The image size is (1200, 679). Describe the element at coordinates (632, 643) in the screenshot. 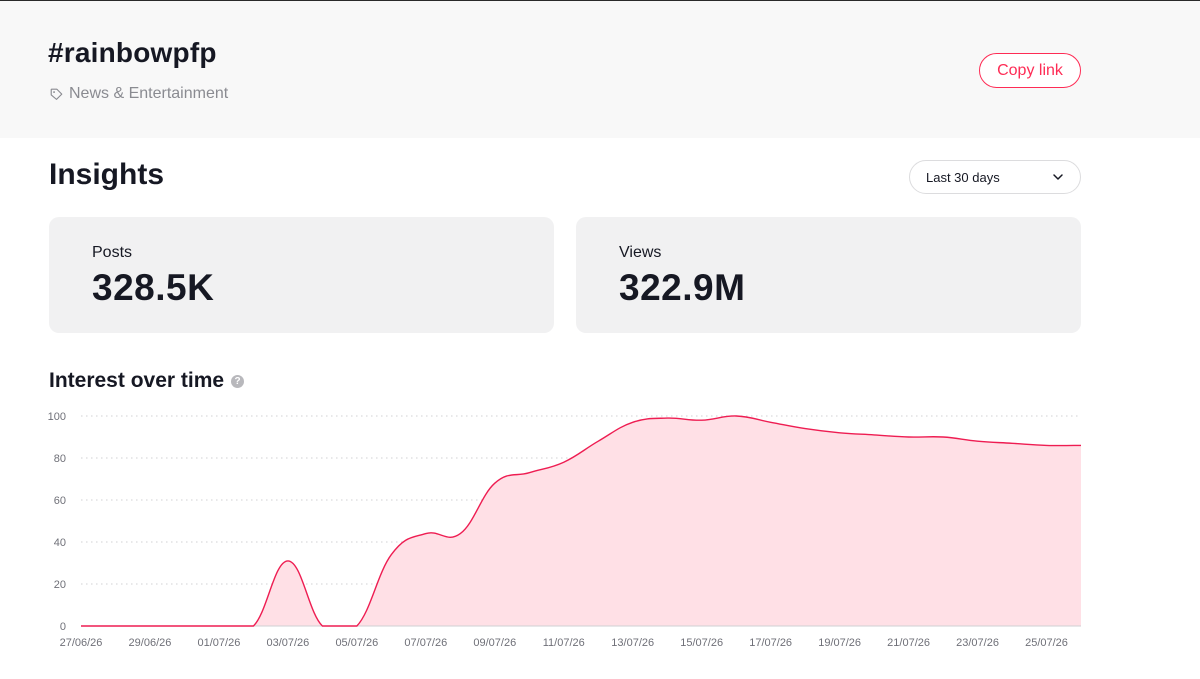

I see `x-tick-label: 13/07/26` at that location.